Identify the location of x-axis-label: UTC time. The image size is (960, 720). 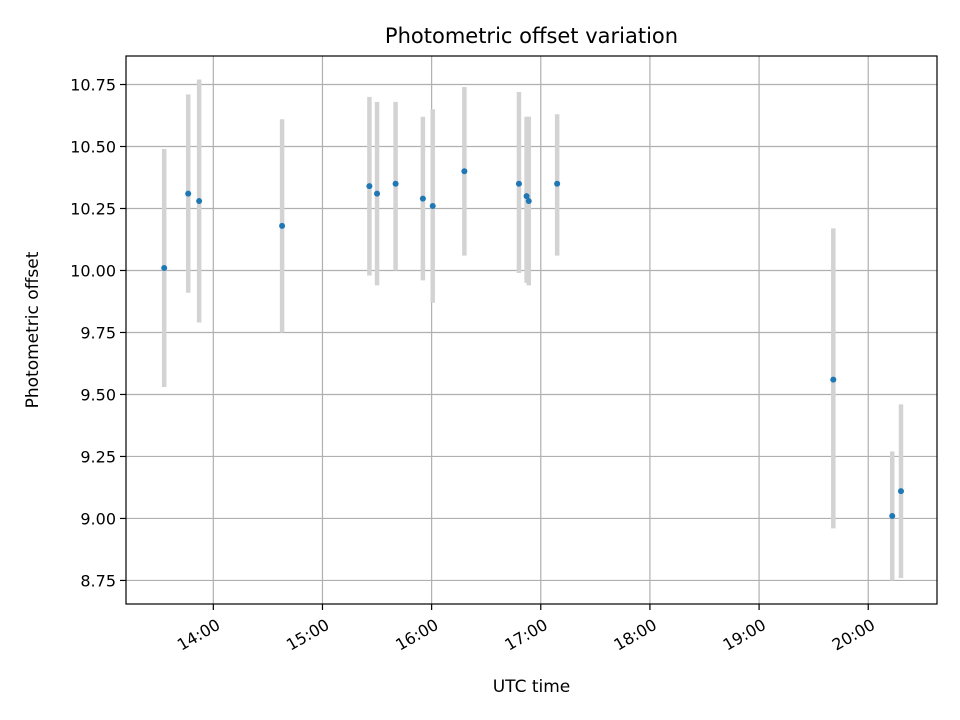
(532, 687).